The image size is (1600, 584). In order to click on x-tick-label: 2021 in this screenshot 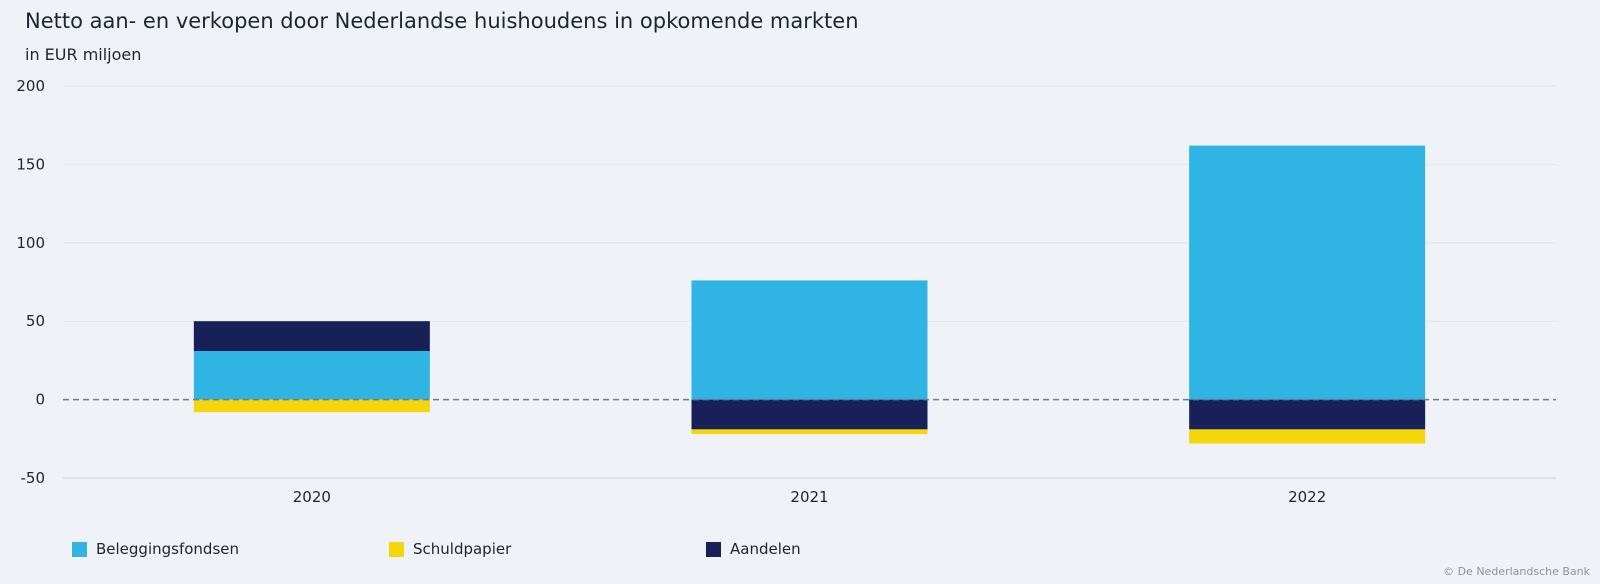, I will do `click(809, 497)`.